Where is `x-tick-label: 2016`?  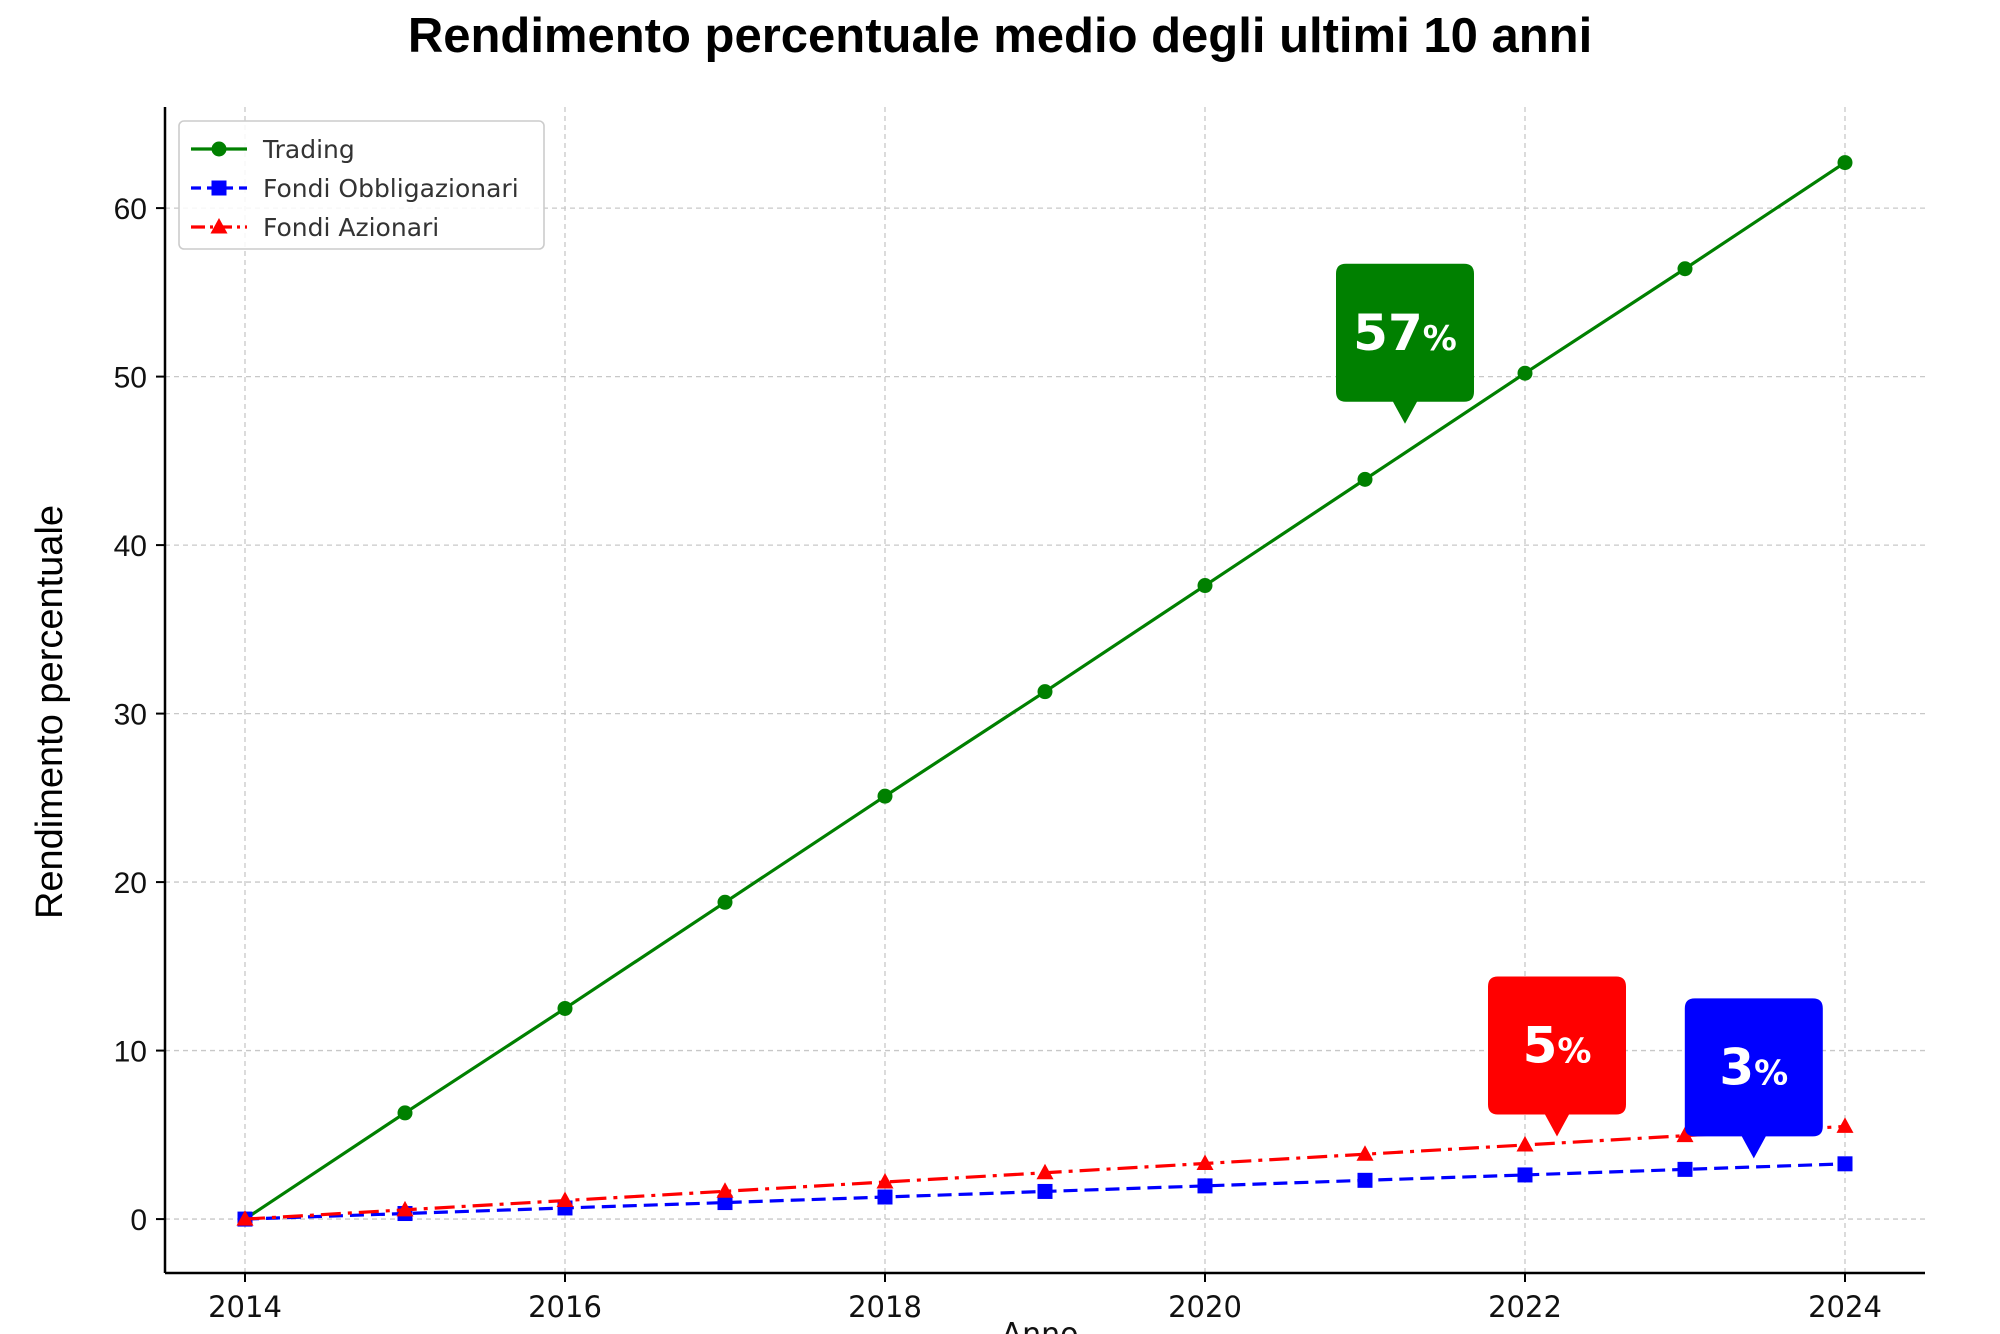
x-tick-label: 2016 is located at coordinates (565, 1307).